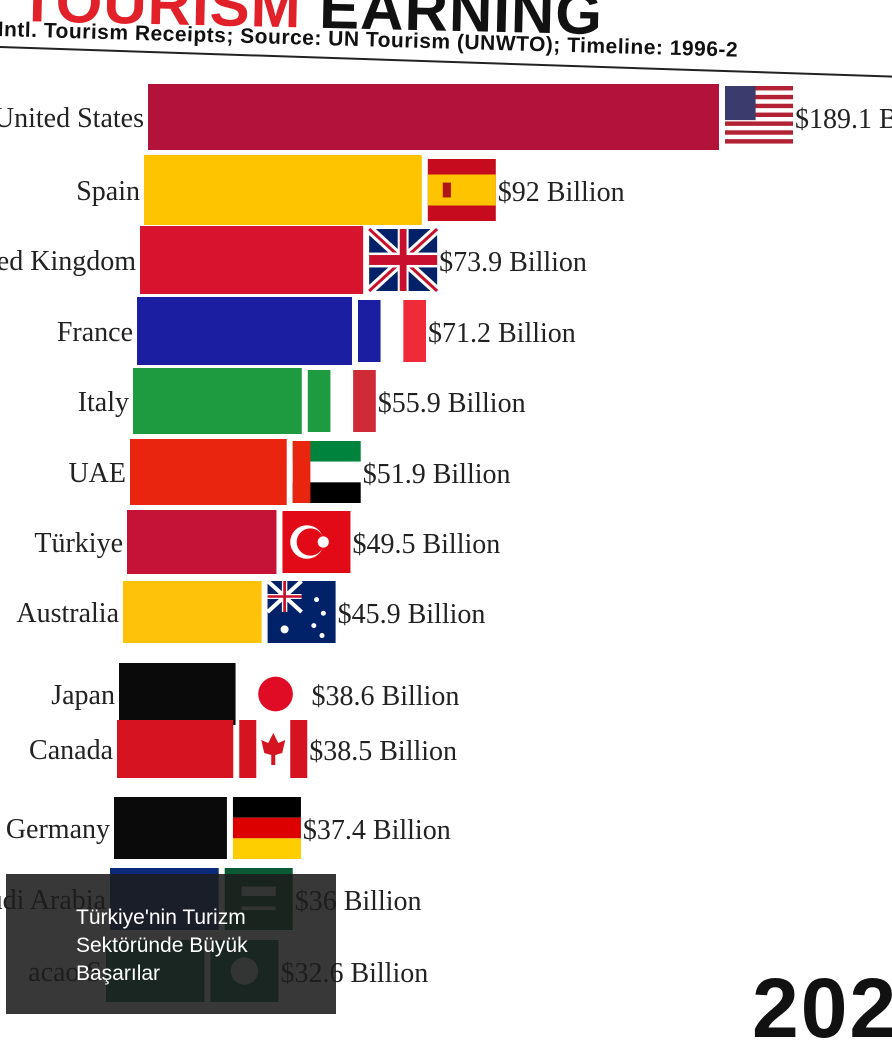 The height and width of the screenshot is (1057, 892). What do you see at coordinates (78, 543) in the screenshot?
I see `category-label-7: Türkiye` at bounding box center [78, 543].